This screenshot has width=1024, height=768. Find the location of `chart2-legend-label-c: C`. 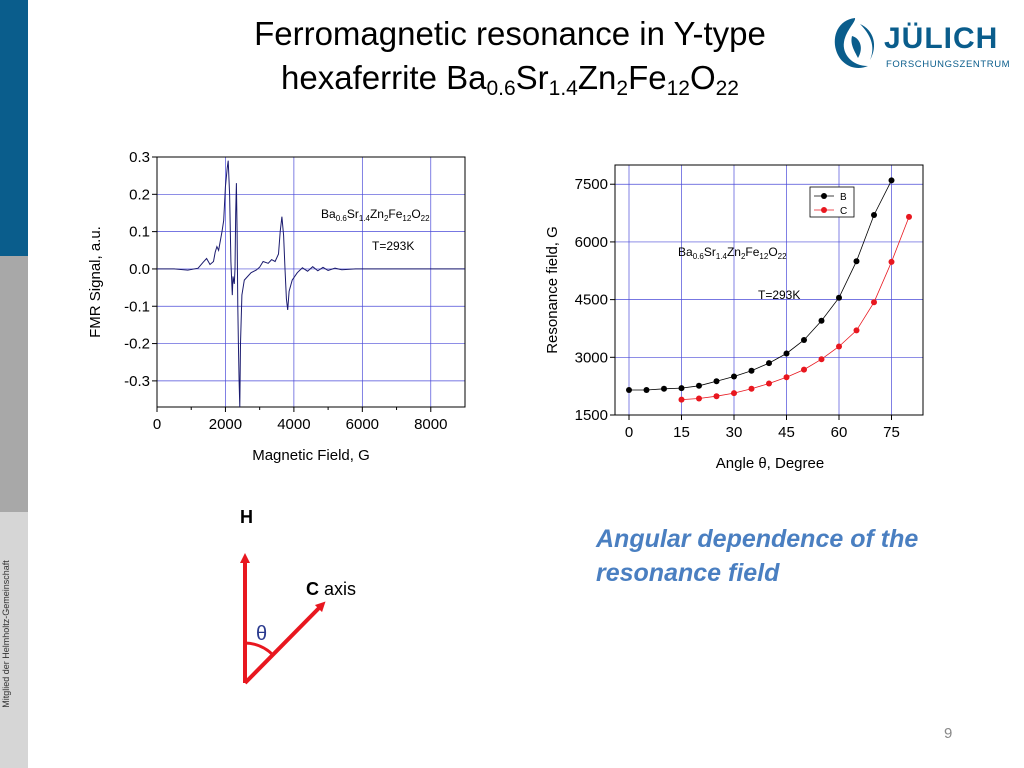

chart2-legend-label-c: C is located at coordinates (843, 211).